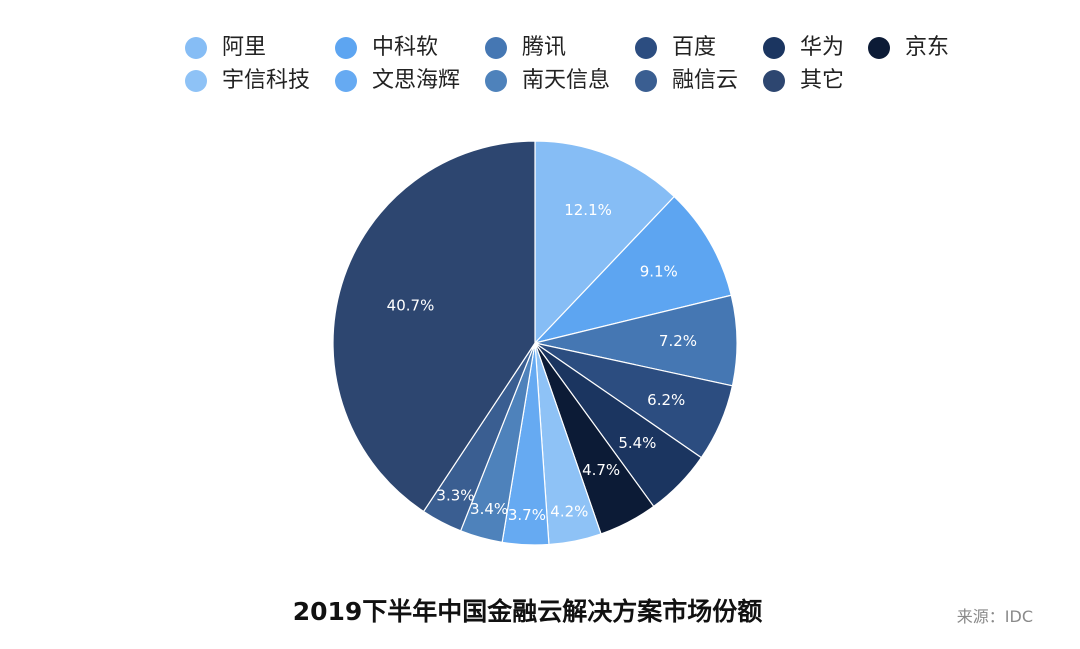 The image size is (1080, 649). Describe the element at coordinates (666, 400) in the screenshot. I see `slice-data-label: 6.2%` at that location.